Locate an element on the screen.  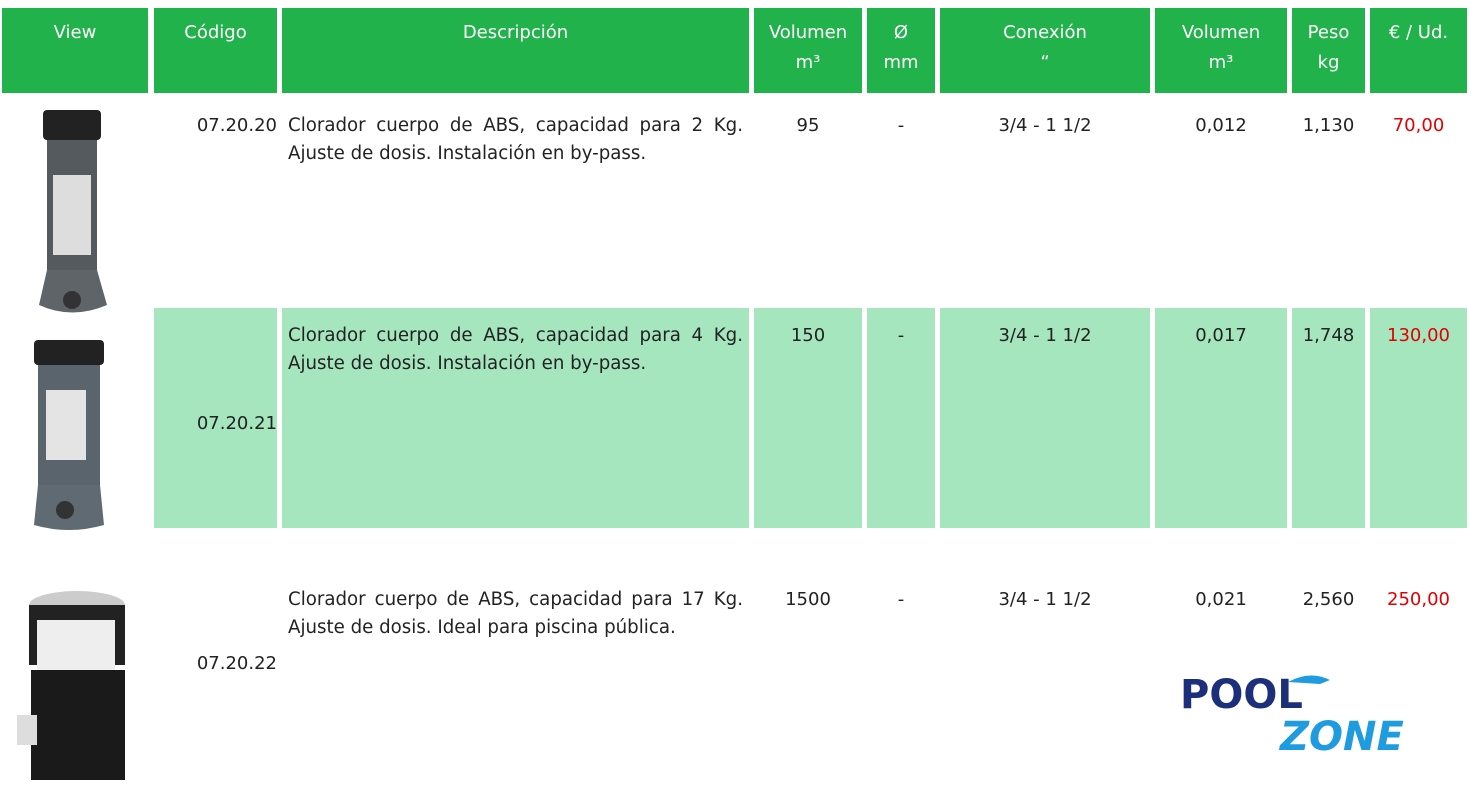
header-cell: View is located at coordinates (75, 50).